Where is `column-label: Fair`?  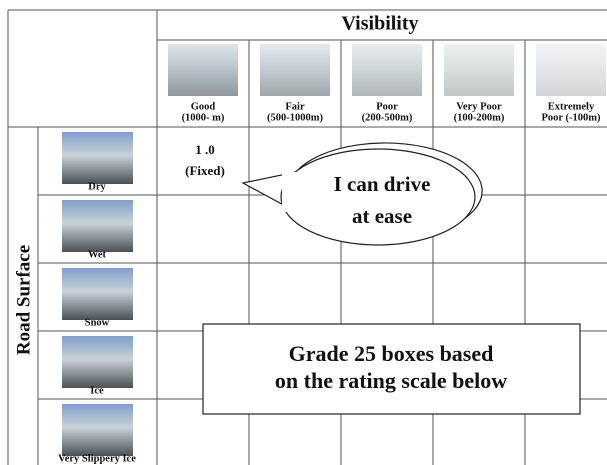 column-label: Fair is located at coordinates (295, 106).